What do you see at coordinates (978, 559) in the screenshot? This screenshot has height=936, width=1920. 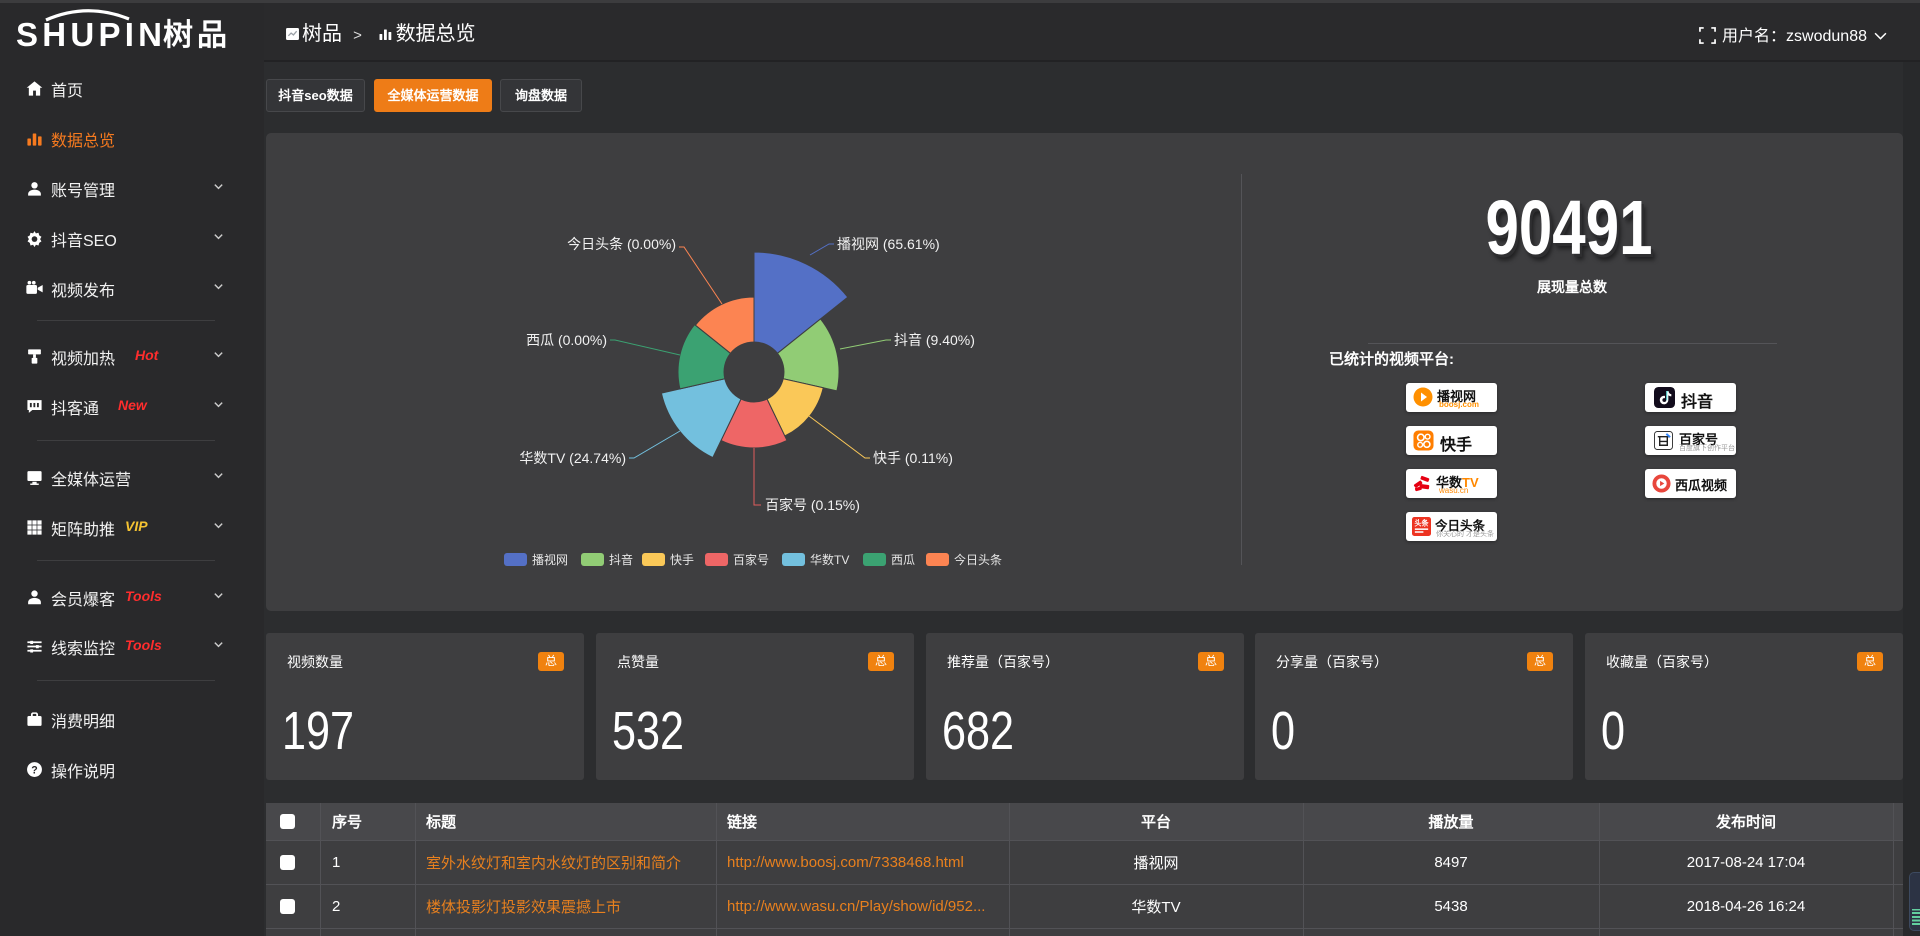 I see `svg-text: 今日头条` at bounding box center [978, 559].